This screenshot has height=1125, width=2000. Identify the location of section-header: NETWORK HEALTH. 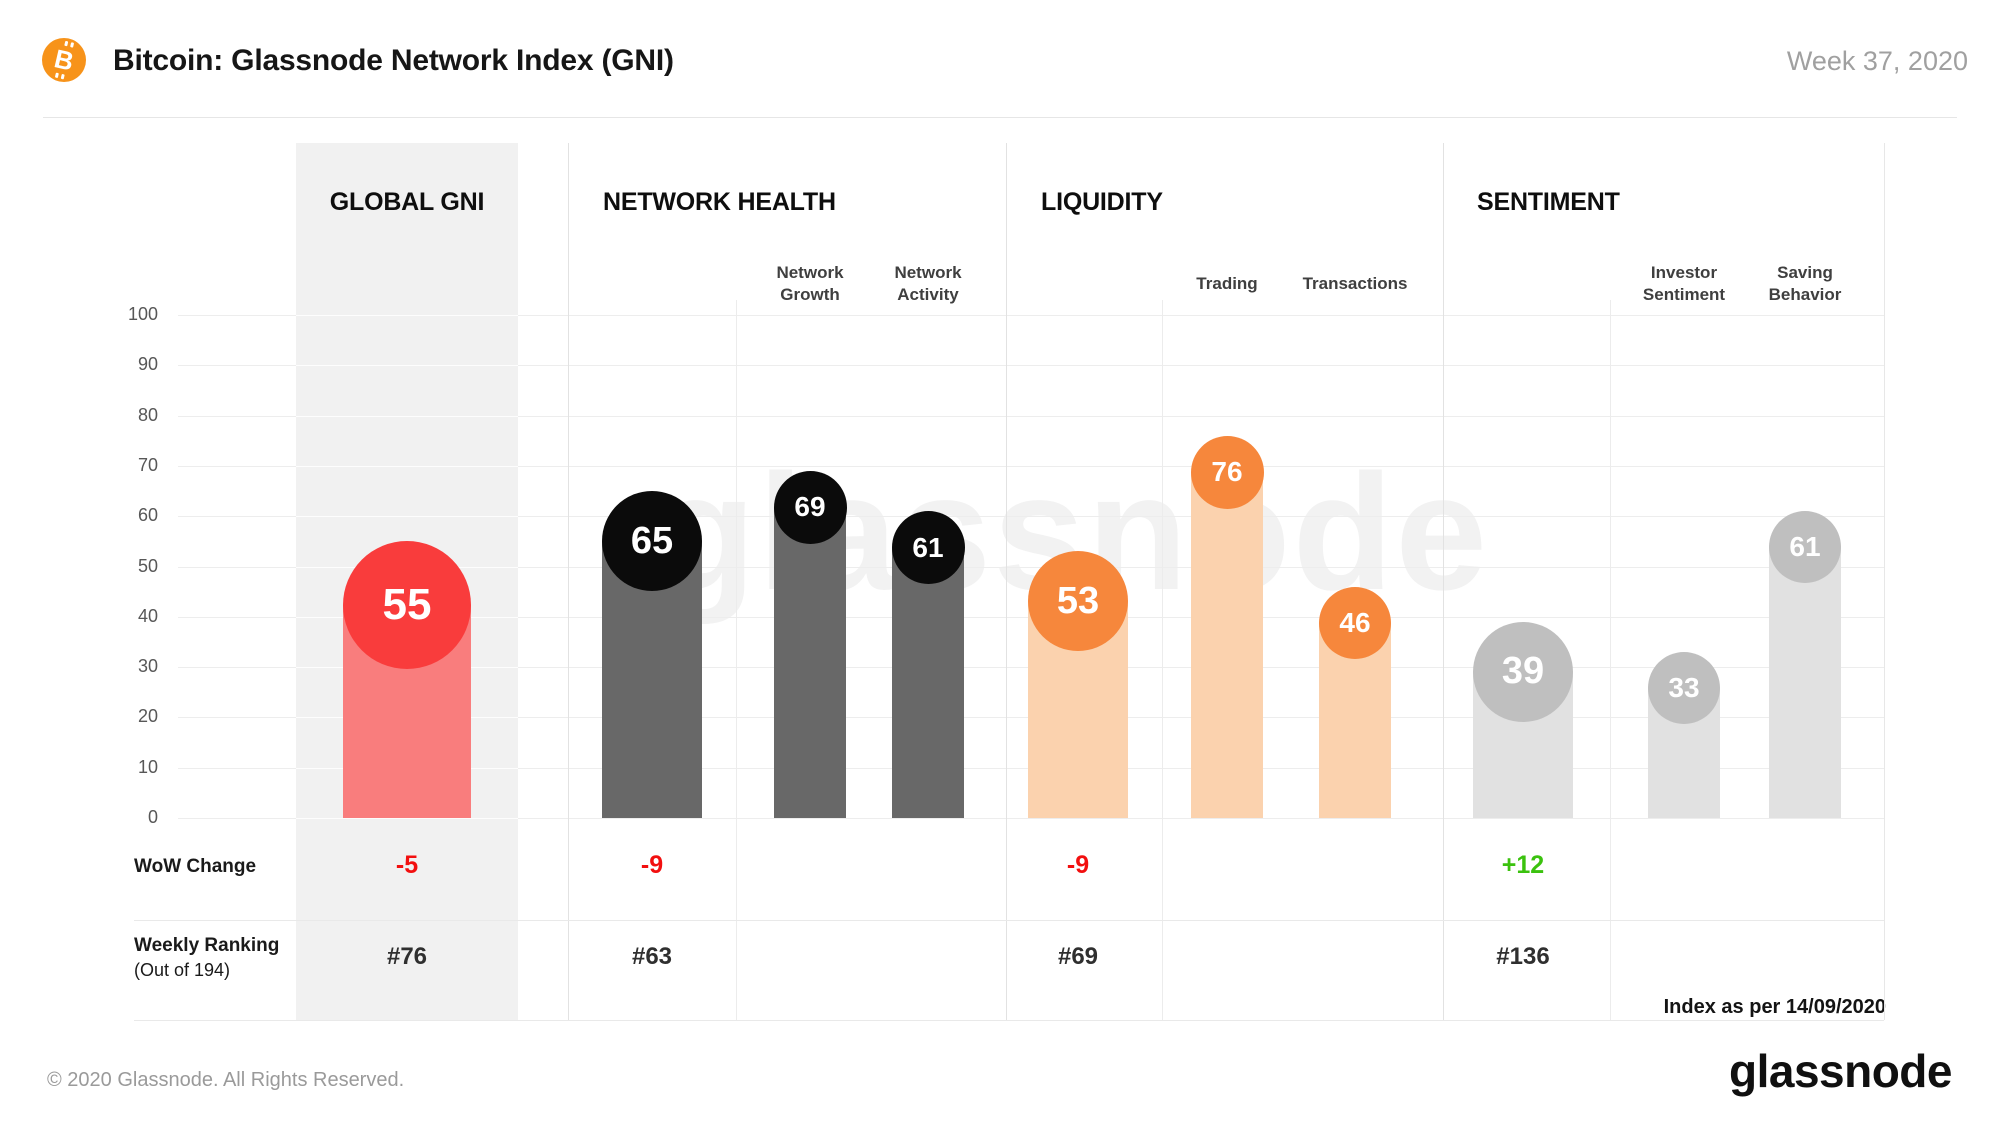
(719, 202).